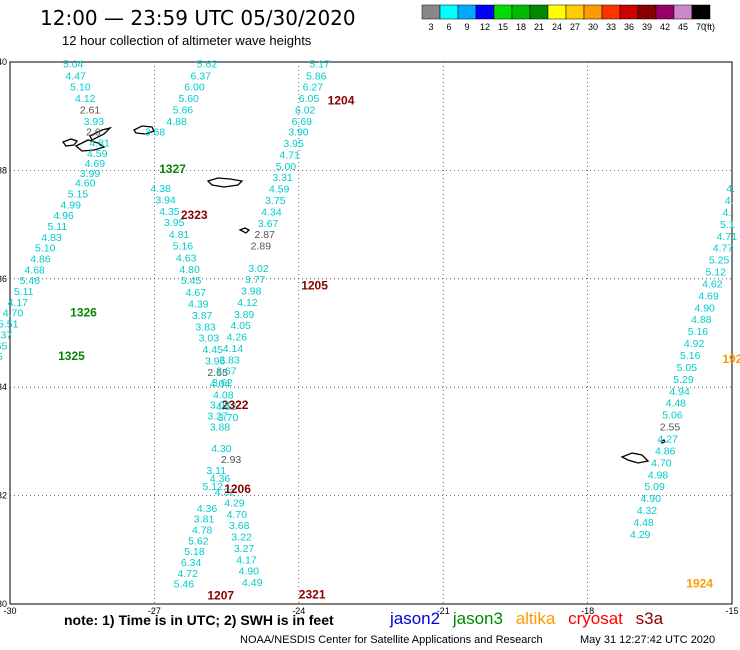 This screenshot has height=650, width=740. I want to click on wave-height-value: 3.83, so click(205, 327).